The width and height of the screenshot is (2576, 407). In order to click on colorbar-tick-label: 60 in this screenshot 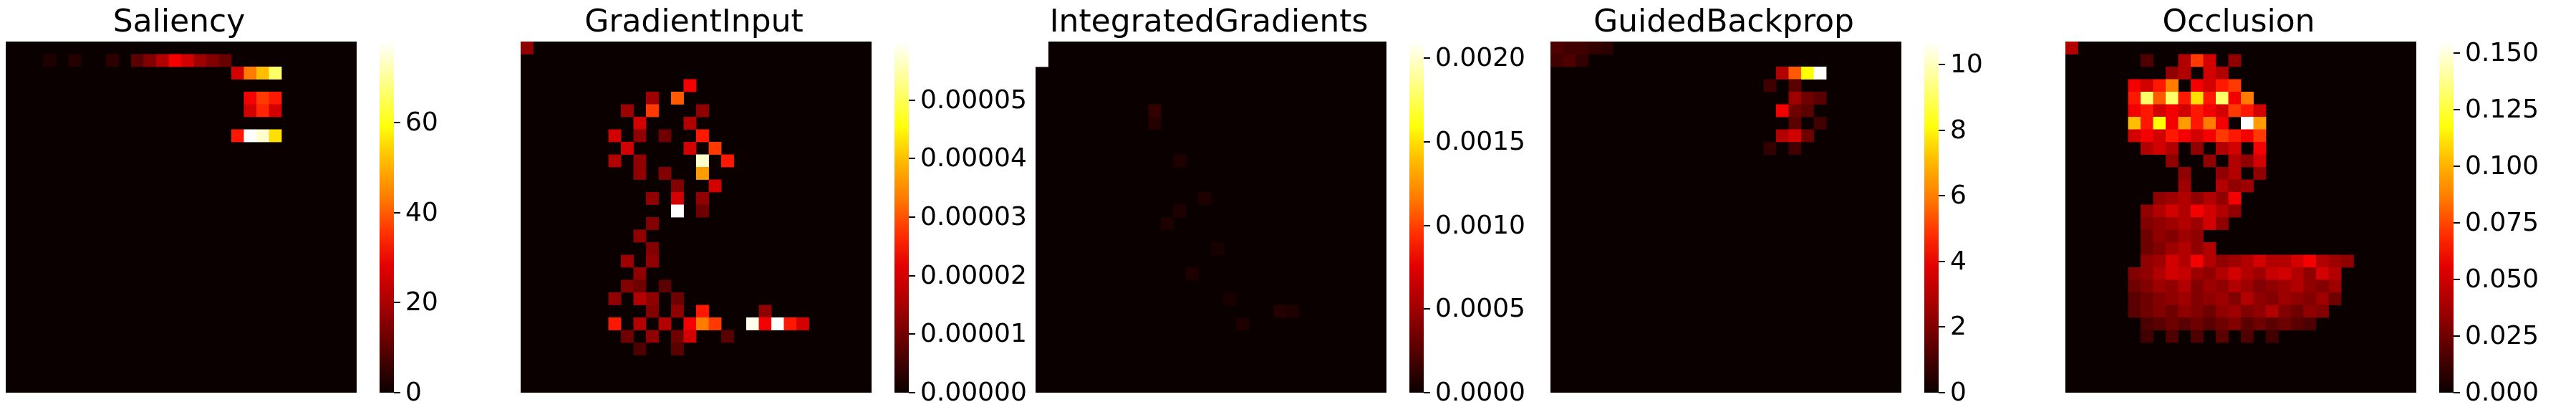, I will do `click(421, 122)`.